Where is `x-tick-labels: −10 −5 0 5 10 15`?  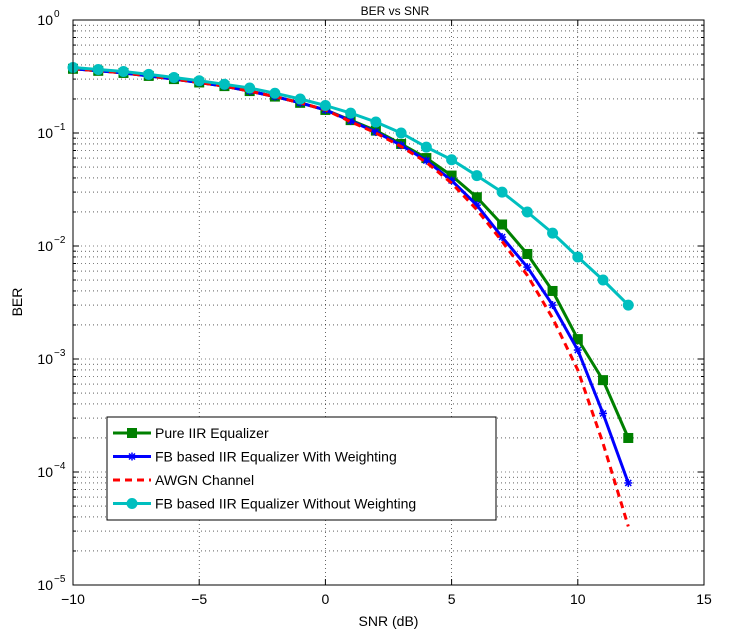
x-tick-labels: −10 −5 0 5 10 15 is located at coordinates (386, 599).